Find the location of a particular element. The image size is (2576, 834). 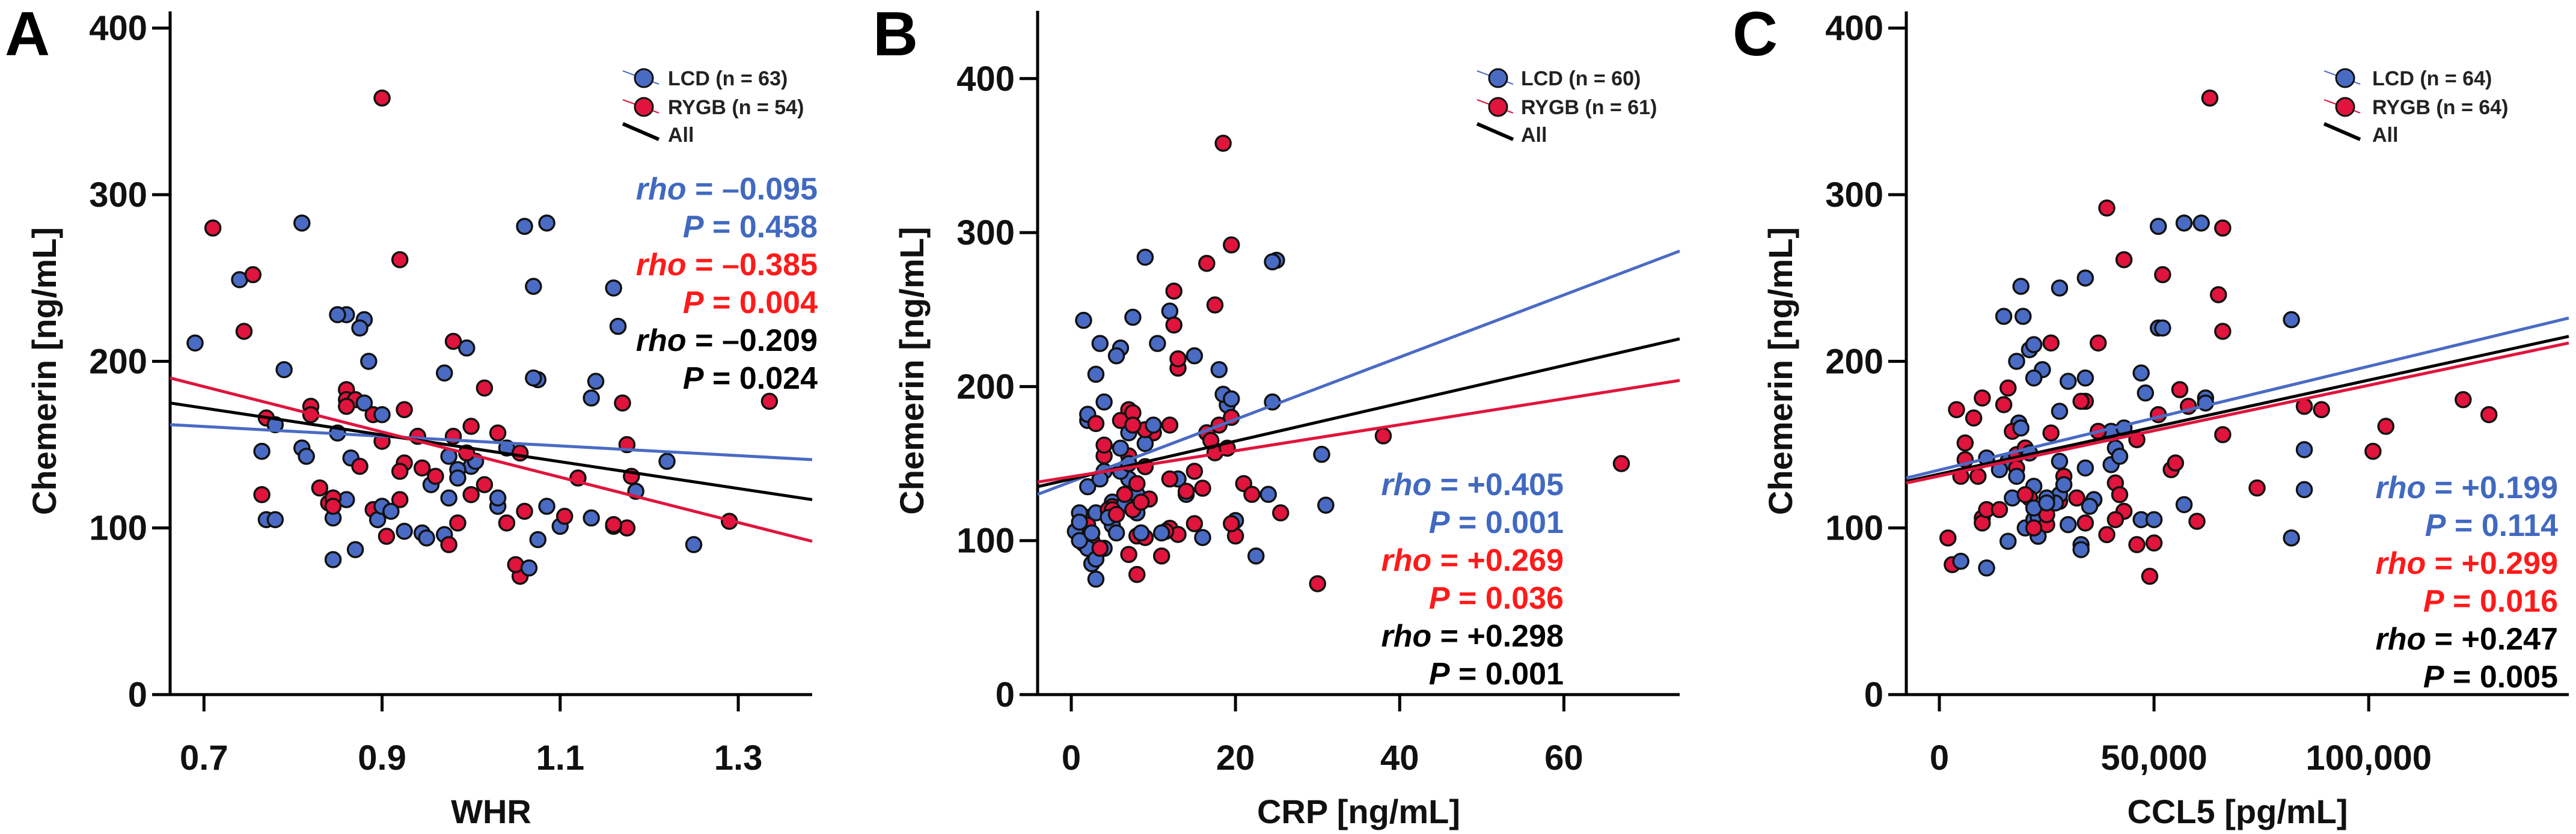

legend: LCD (n = 63) RYGB (n = 54) All is located at coordinates (713, 107).